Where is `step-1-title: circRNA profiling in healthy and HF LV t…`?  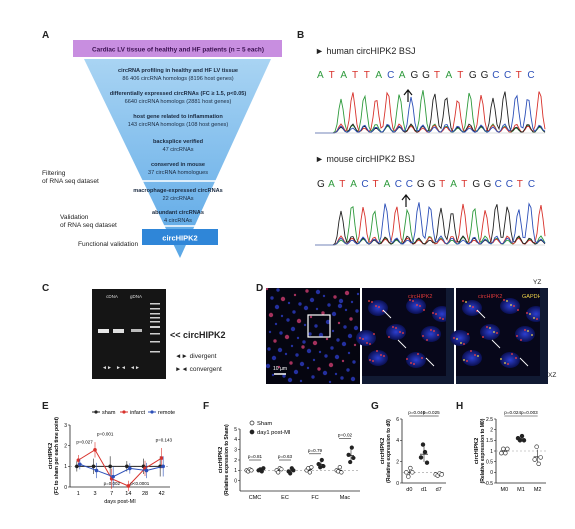
step-1-title: circRNA profiling in healthy and HF LV t… is located at coordinates (178, 71).